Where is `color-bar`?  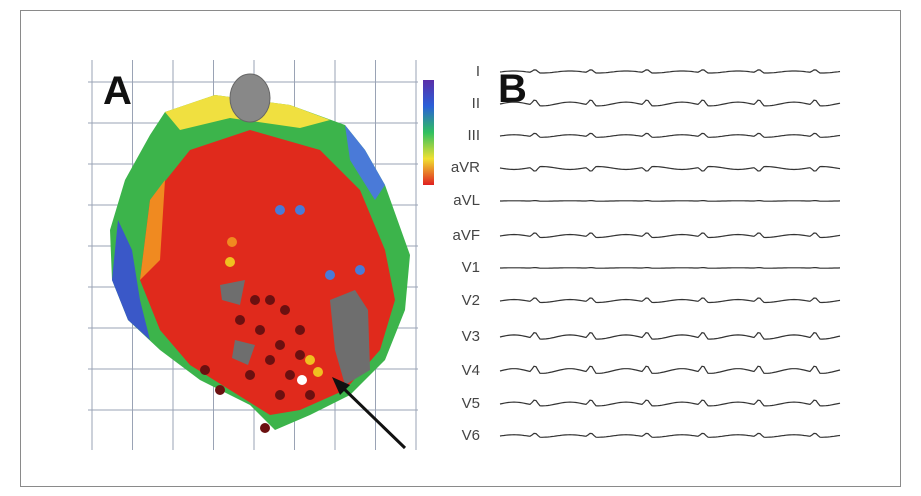
color-bar is located at coordinates (428, 132).